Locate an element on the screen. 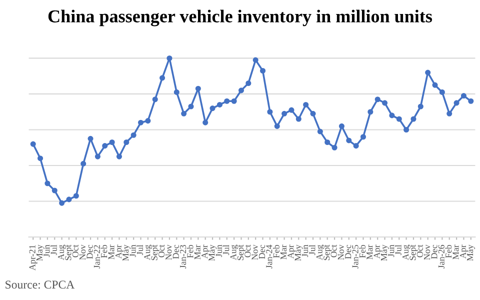  x-tick-label: Jan-23 is located at coordinates (183, 256).